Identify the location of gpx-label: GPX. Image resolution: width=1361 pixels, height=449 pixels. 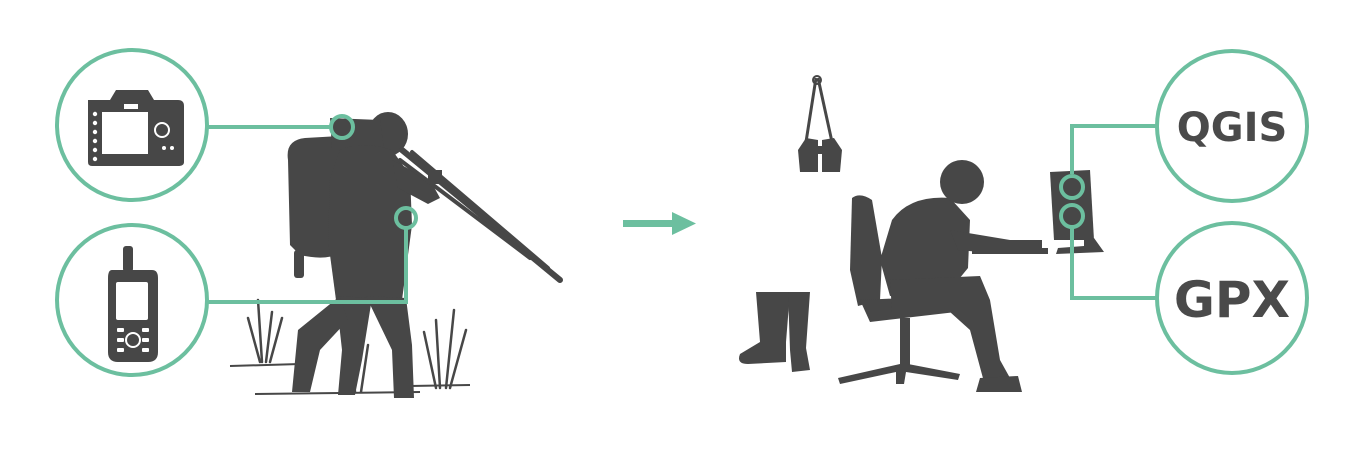
(1232, 300).